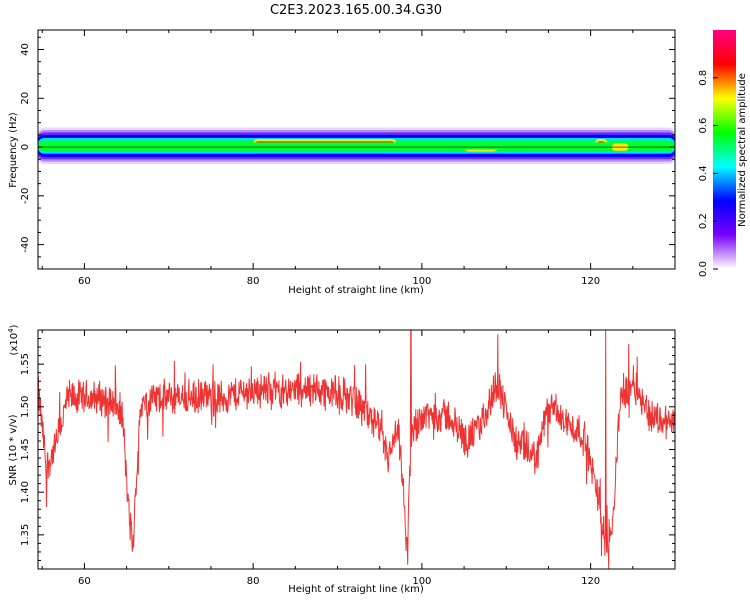  What do you see at coordinates (253, 281) in the screenshot?
I see `spectrogram-x-tick-label: 80` at bounding box center [253, 281].